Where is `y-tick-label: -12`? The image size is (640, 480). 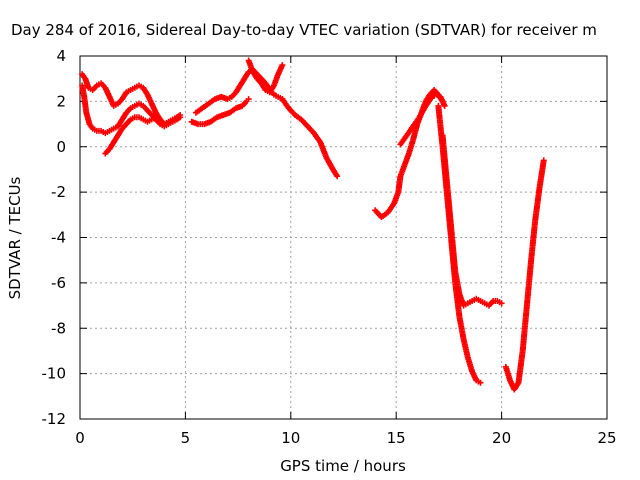 y-tick-label: -12 is located at coordinates (54, 419).